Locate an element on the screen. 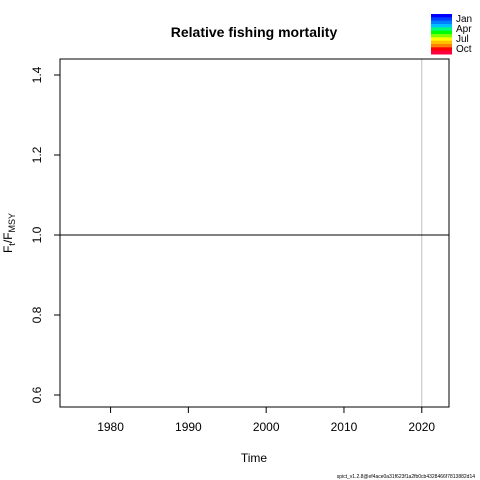  y-axis-label-base-2: F is located at coordinates (8, 235).